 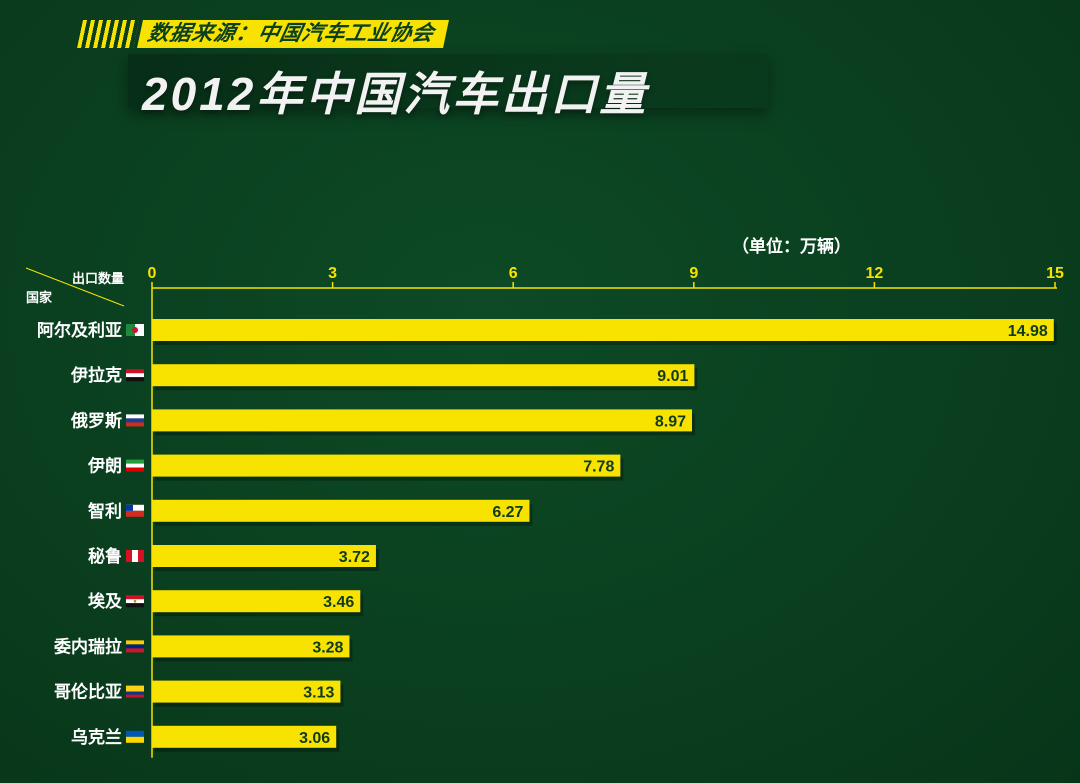 What do you see at coordinates (318, 693) in the screenshot?
I see `bar-value-label: 3.13` at bounding box center [318, 693].